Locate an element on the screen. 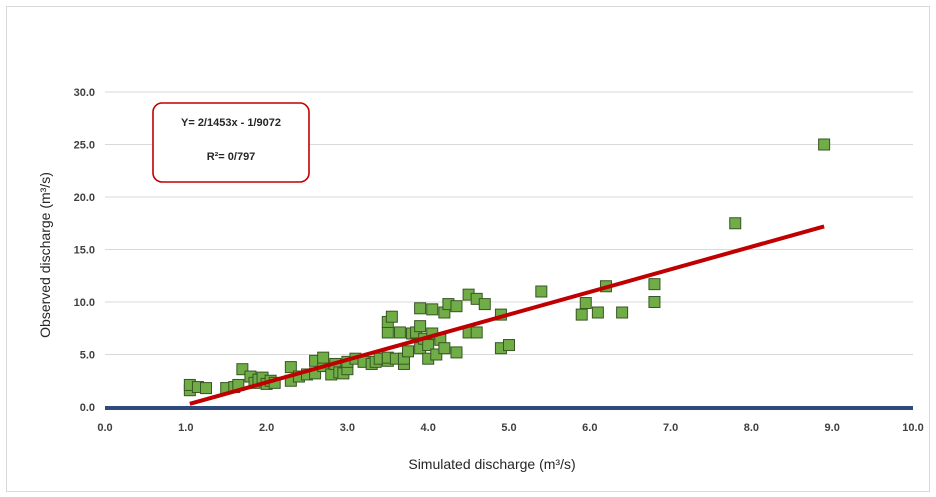 The width and height of the screenshot is (936, 497). y-tick-label: 20.0 is located at coordinates (84, 198).